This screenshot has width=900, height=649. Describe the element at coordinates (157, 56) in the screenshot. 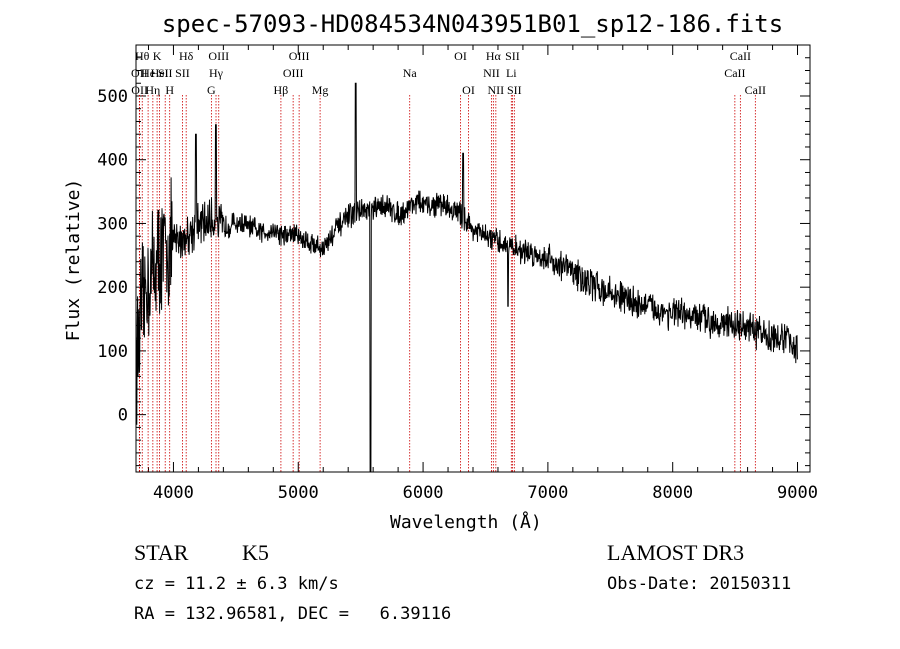

I see `line-marker-label: K` at that location.